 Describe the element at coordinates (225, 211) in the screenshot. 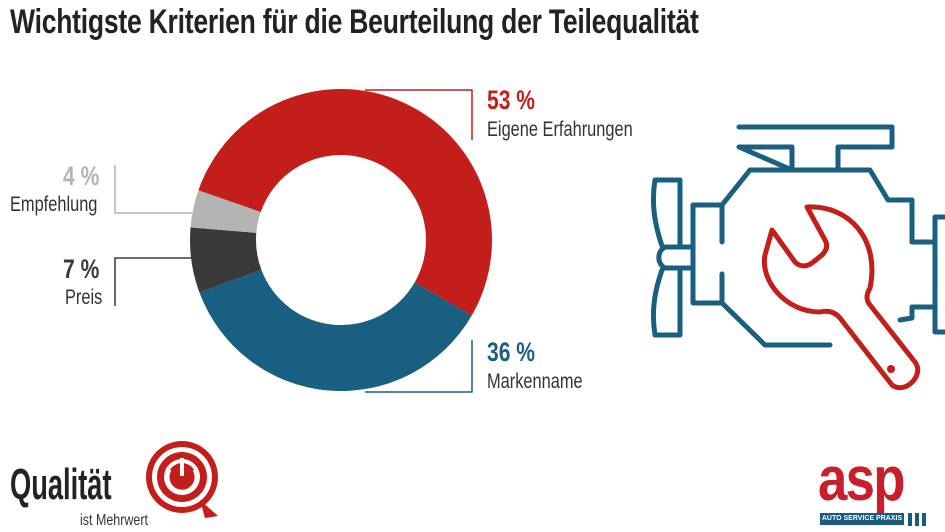

I see `donut-slice-empfehlung` at that location.